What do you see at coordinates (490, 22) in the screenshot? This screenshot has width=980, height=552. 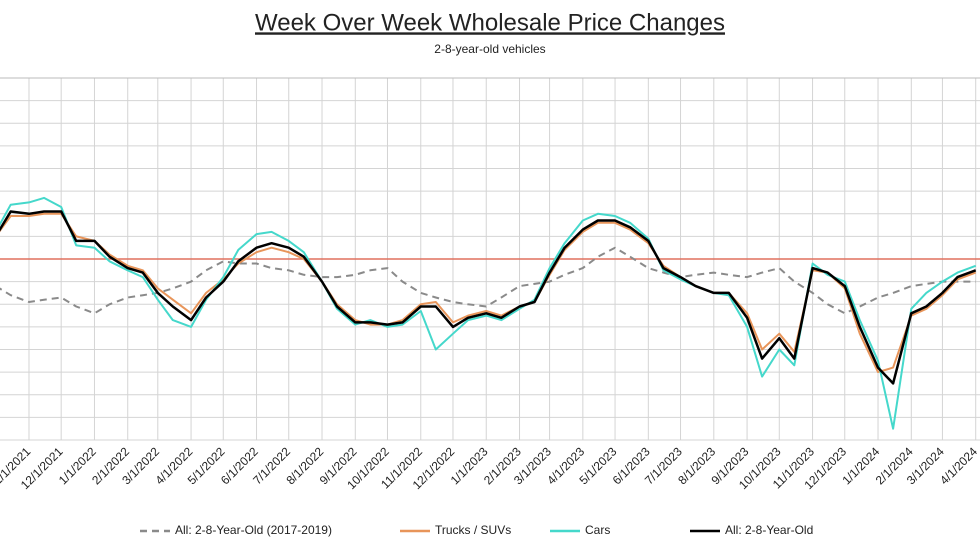 I see `chart-title: Week Over Week Wholesale Price Changes` at bounding box center [490, 22].